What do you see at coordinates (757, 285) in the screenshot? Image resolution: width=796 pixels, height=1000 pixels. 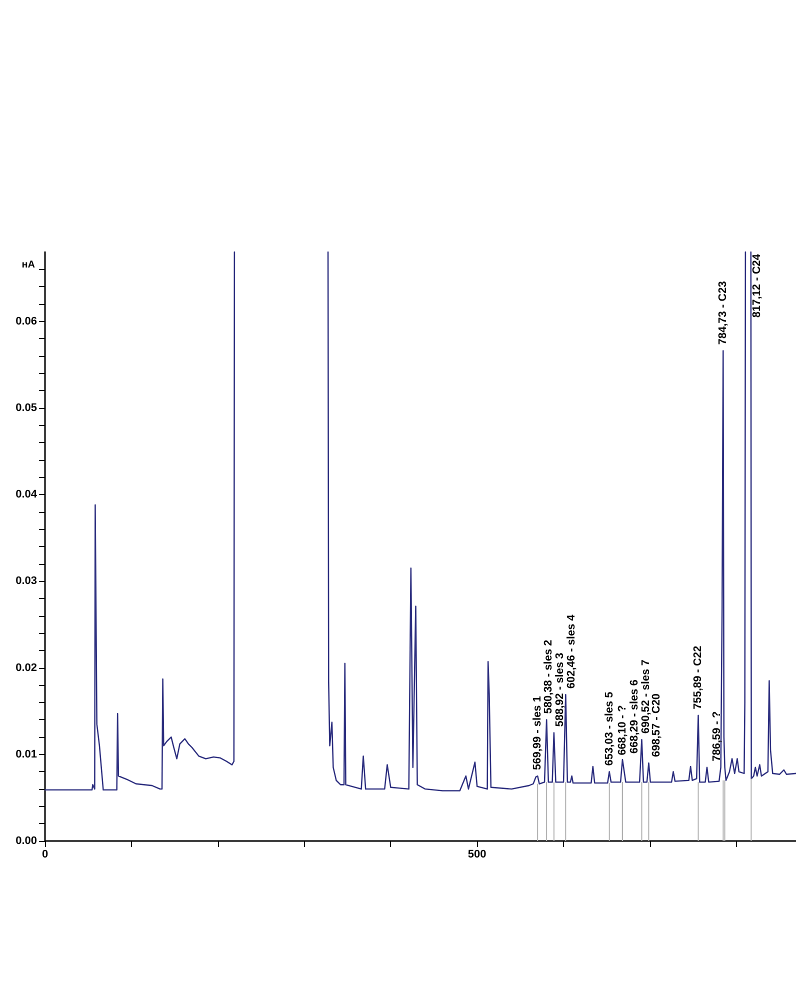 I see `annotation: 817,12 - C24` at bounding box center [757, 285].